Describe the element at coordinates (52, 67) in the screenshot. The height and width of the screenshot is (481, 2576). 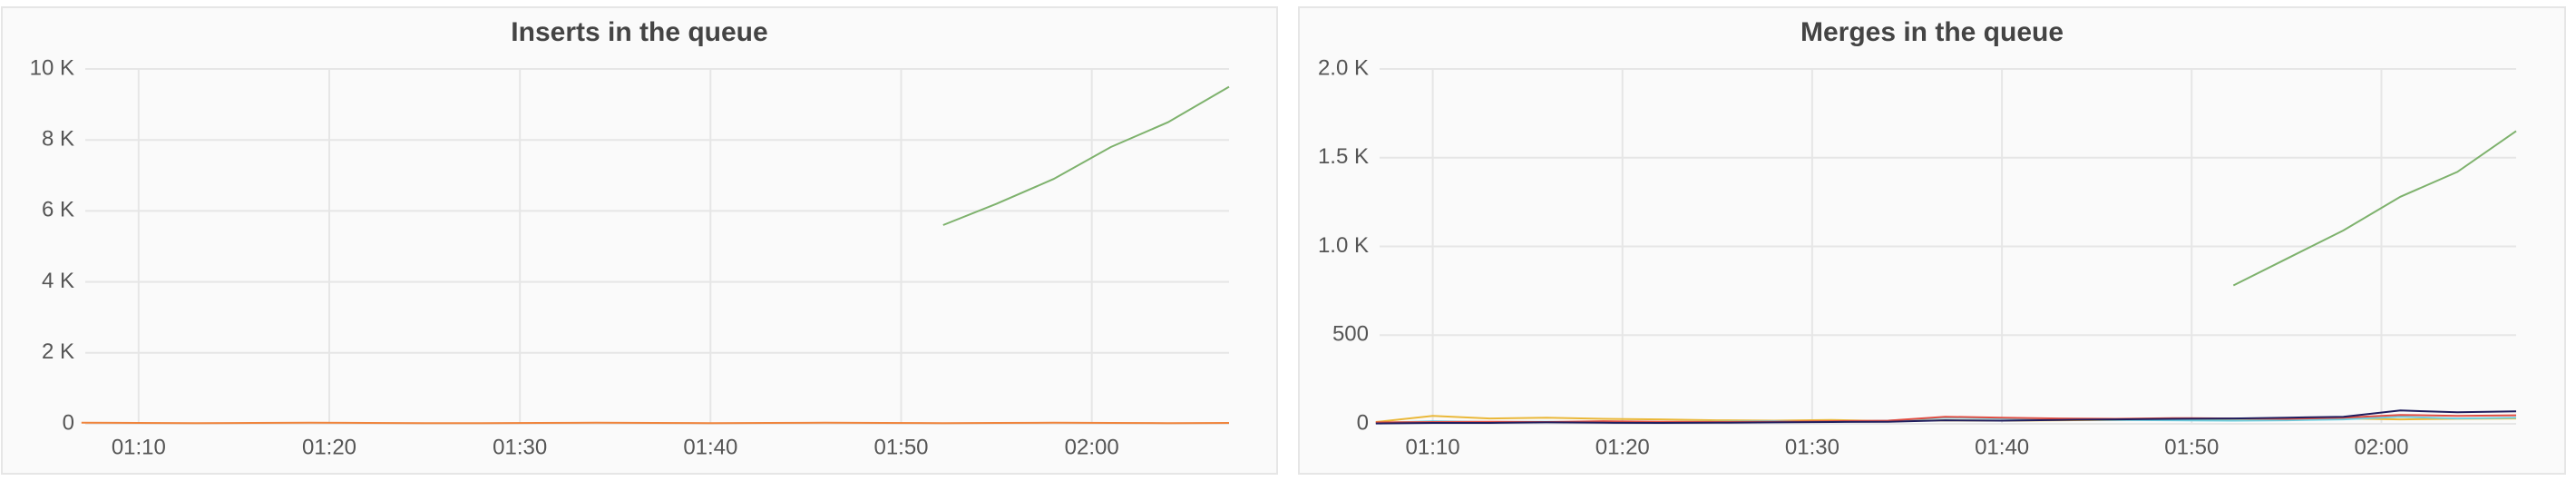
I see `y-tick-label: 10 K` at that location.